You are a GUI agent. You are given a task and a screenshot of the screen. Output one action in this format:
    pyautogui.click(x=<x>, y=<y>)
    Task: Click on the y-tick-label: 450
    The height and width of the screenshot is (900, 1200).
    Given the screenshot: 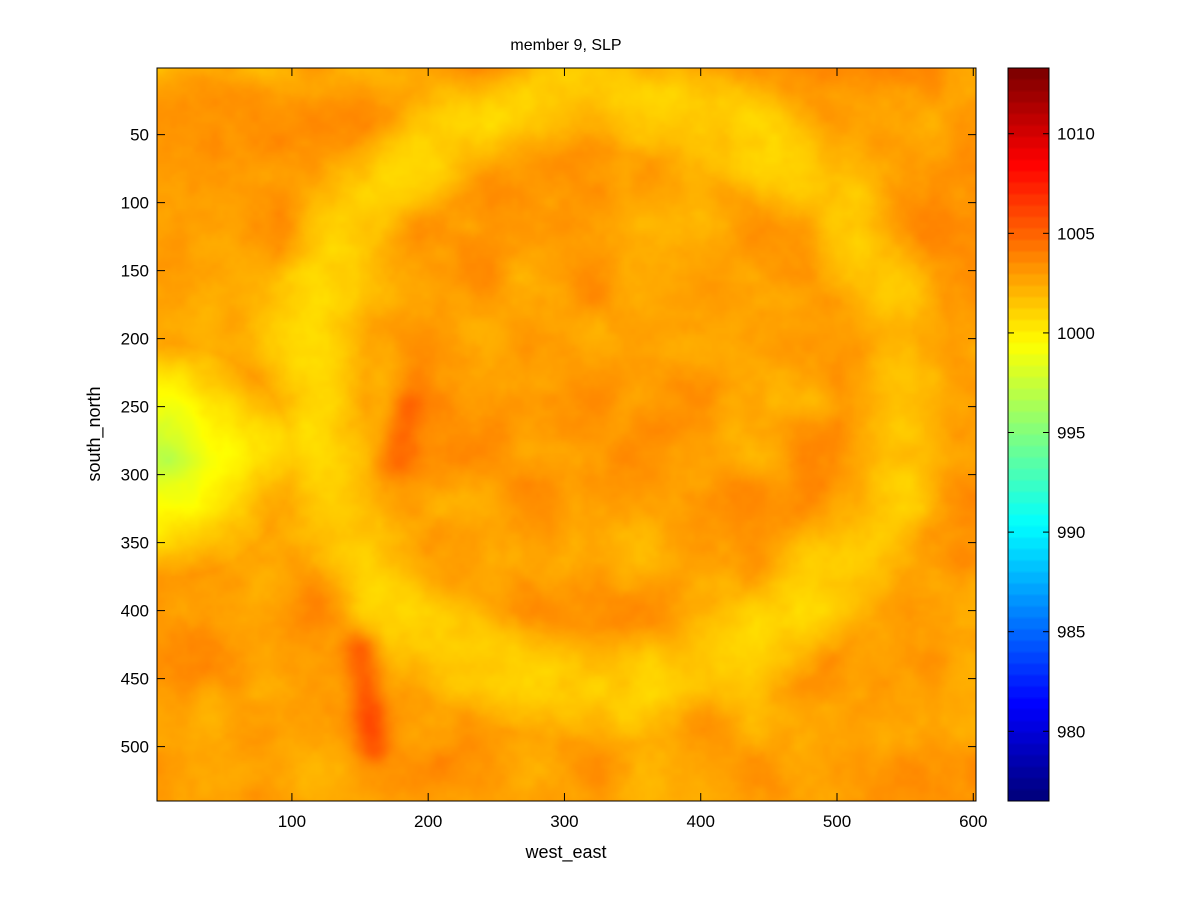 What is the action you would take?
    pyautogui.click(x=135, y=679)
    